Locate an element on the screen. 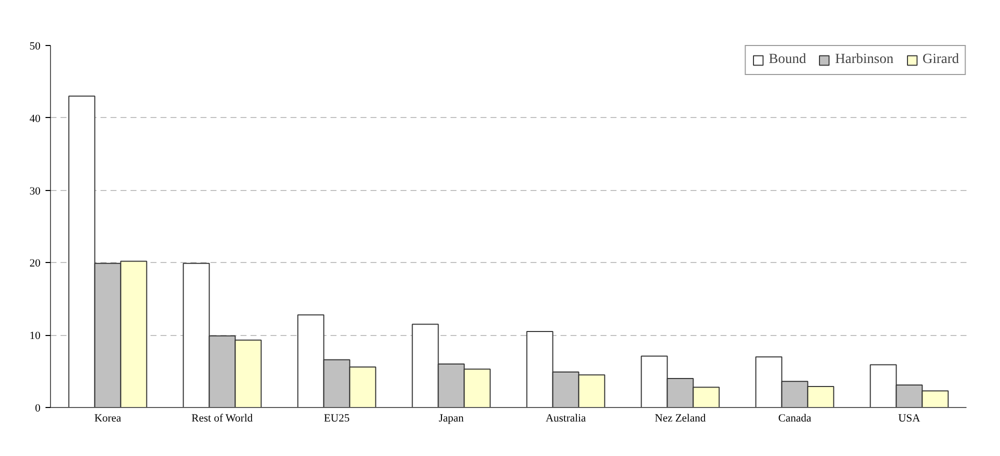 This screenshot has height=456, width=1000. x-tick-label: Australia is located at coordinates (566, 418).